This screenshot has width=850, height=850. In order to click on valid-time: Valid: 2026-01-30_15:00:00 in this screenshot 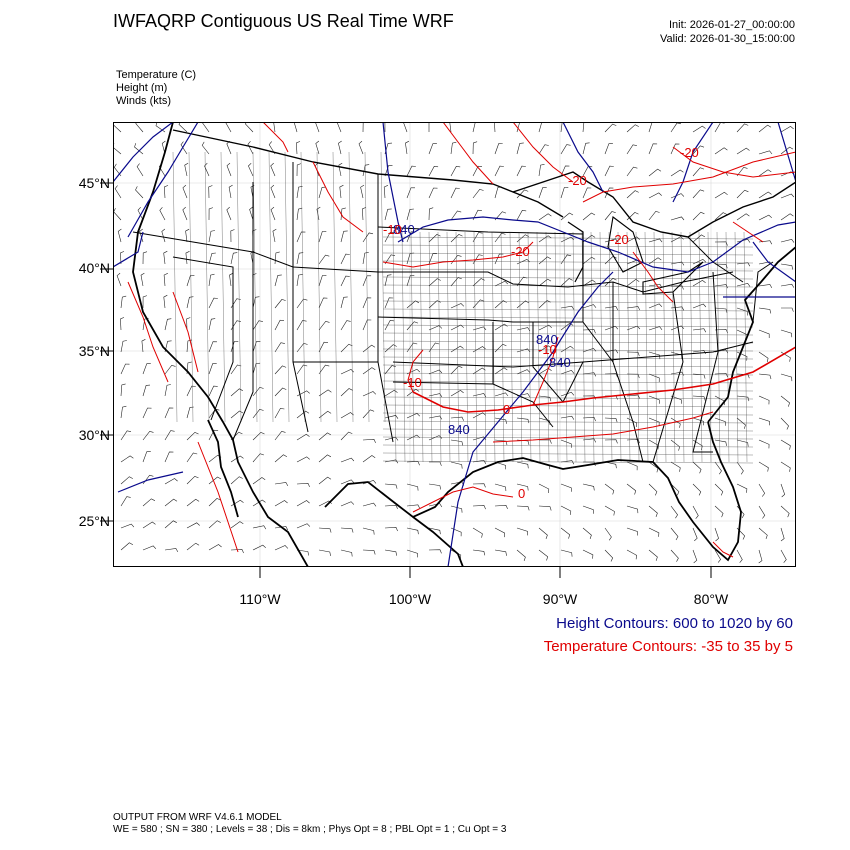, I will do `click(727, 39)`.